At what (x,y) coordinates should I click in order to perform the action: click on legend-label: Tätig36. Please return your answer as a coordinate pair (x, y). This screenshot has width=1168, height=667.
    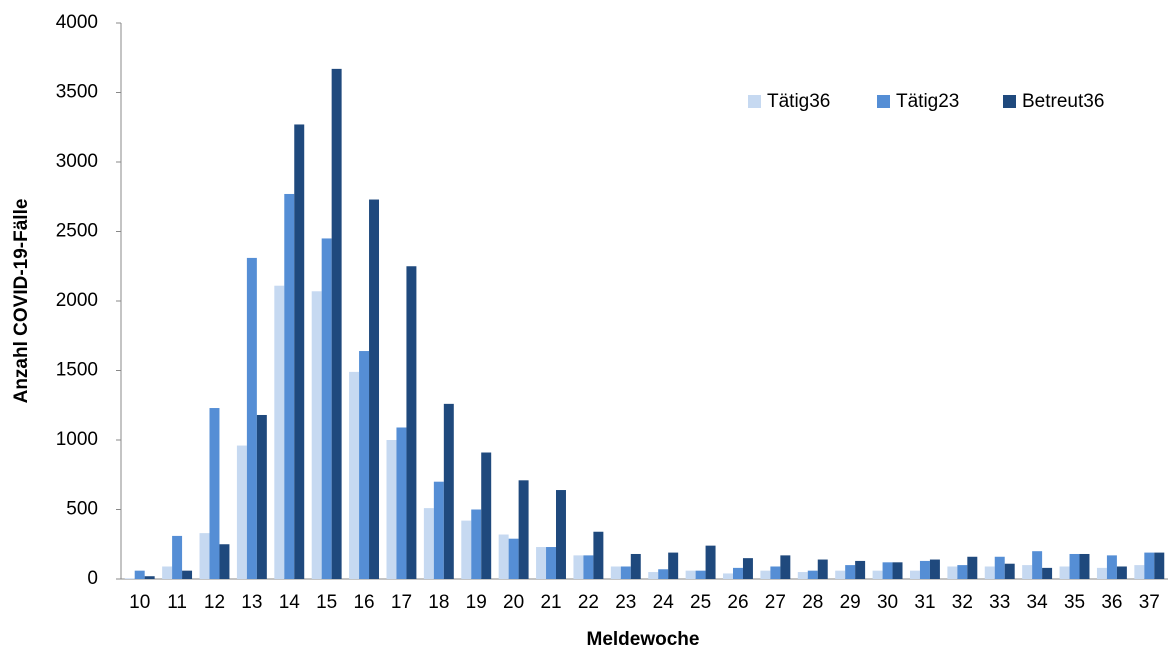
    Looking at the image, I should click on (798, 101).